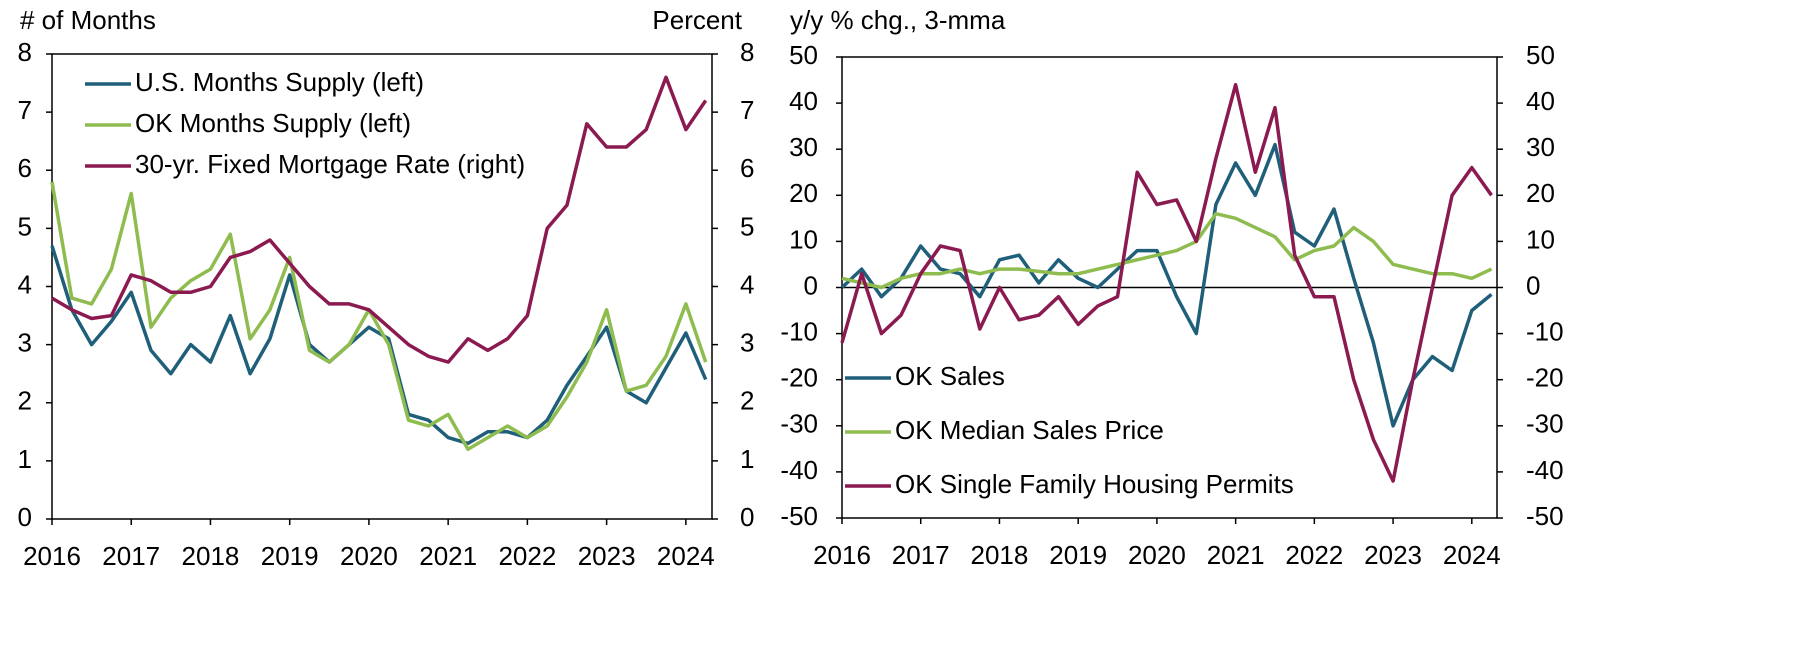 This screenshot has height=657, width=1797. What do you see at coordinates (747, 401) in the screenshot?
I see `y2-tick-label: 2` at bounding box center [747, 401].